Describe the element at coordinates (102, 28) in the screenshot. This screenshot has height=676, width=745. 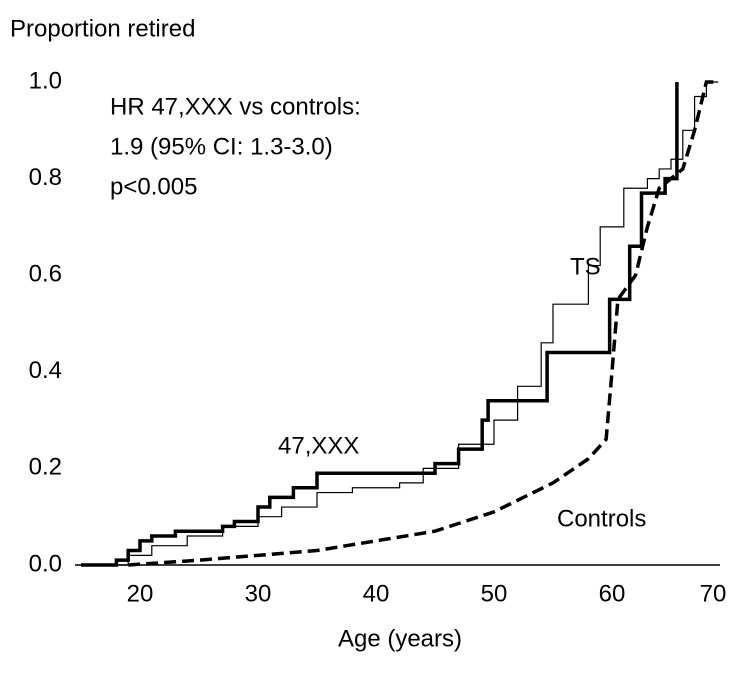
I see `y-axis-label: Proportion retired` at that location.